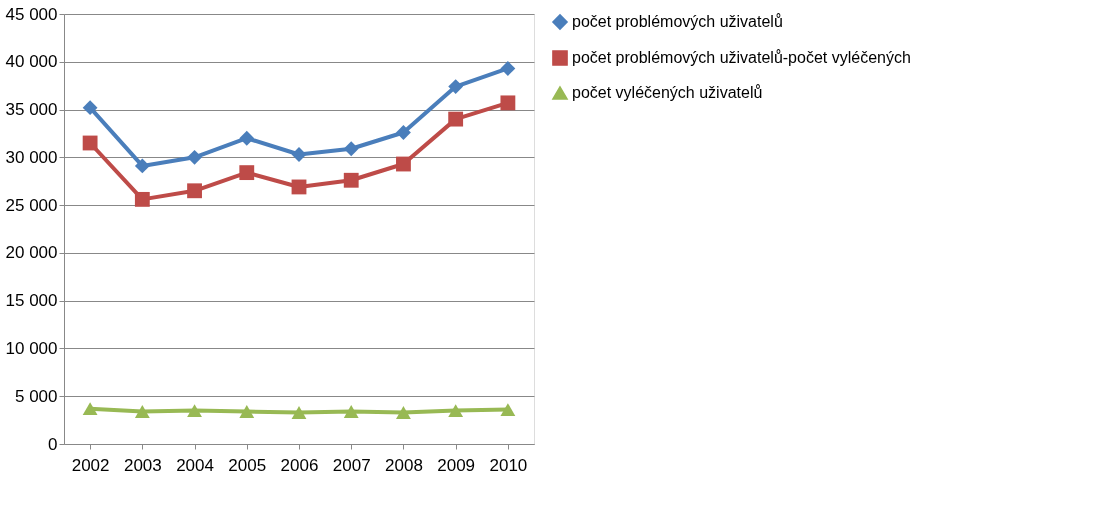  I want to click on y-tick-label: 45 000, so click(31, 14).